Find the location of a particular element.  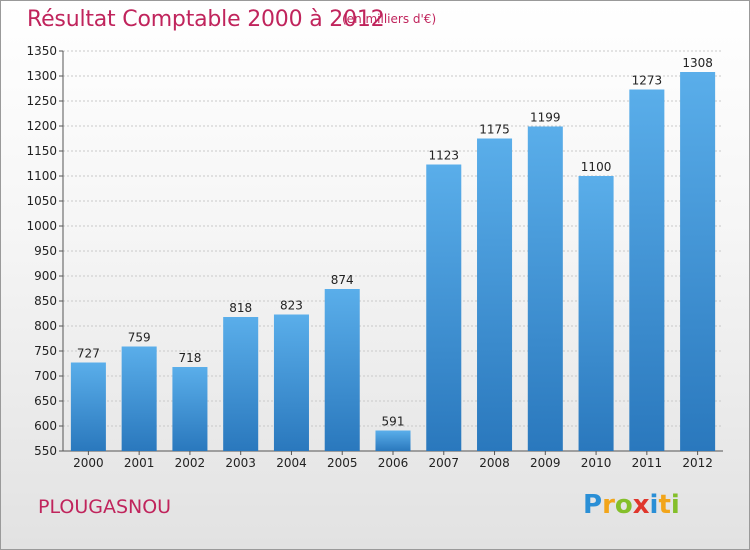

logo-letter: r is located at coordinates (608, 505).